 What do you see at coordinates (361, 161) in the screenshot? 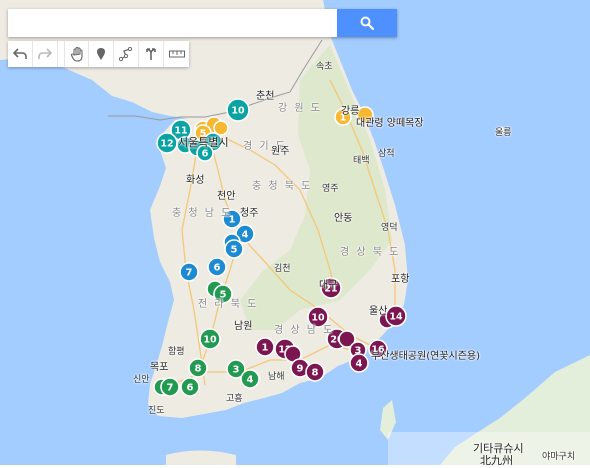
I see `label-taebaek: 태백` at bounding box center [361, 161].